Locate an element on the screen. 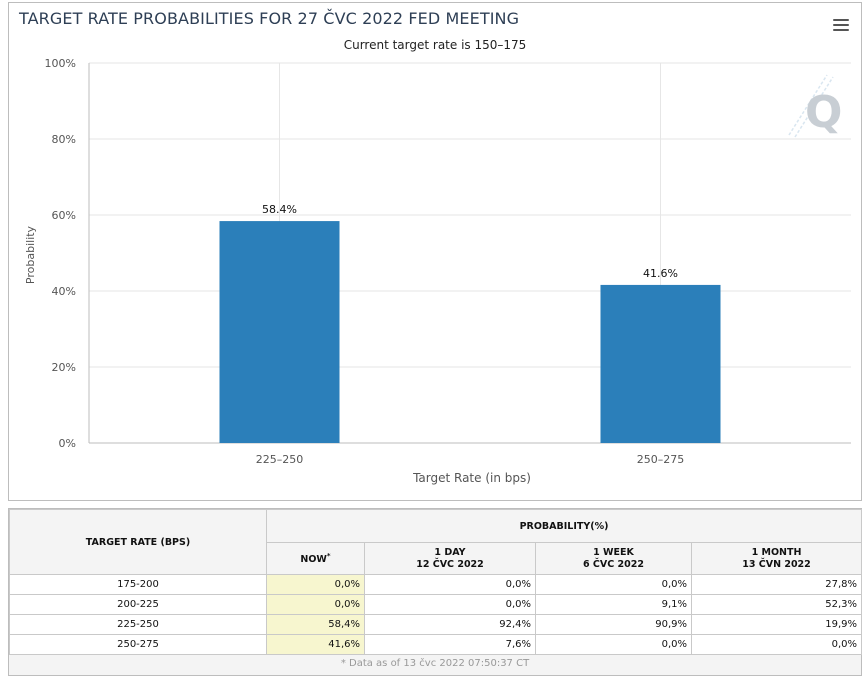 Image resolution: width=865 pixels, height=677 pixels. table-row: 200-225 0,0% 0,0% 9,1% 52,3% is located at coordinates (435, 604).